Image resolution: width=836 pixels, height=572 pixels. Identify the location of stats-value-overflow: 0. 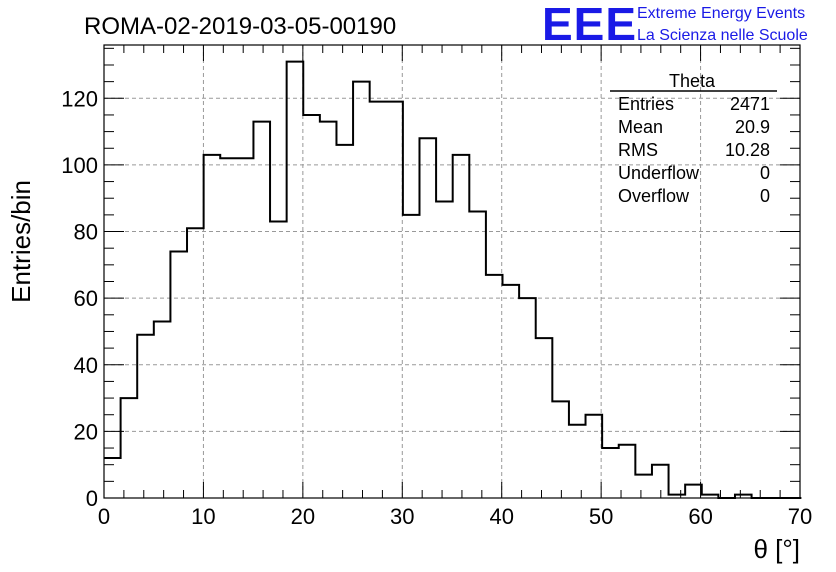
(765, 196).